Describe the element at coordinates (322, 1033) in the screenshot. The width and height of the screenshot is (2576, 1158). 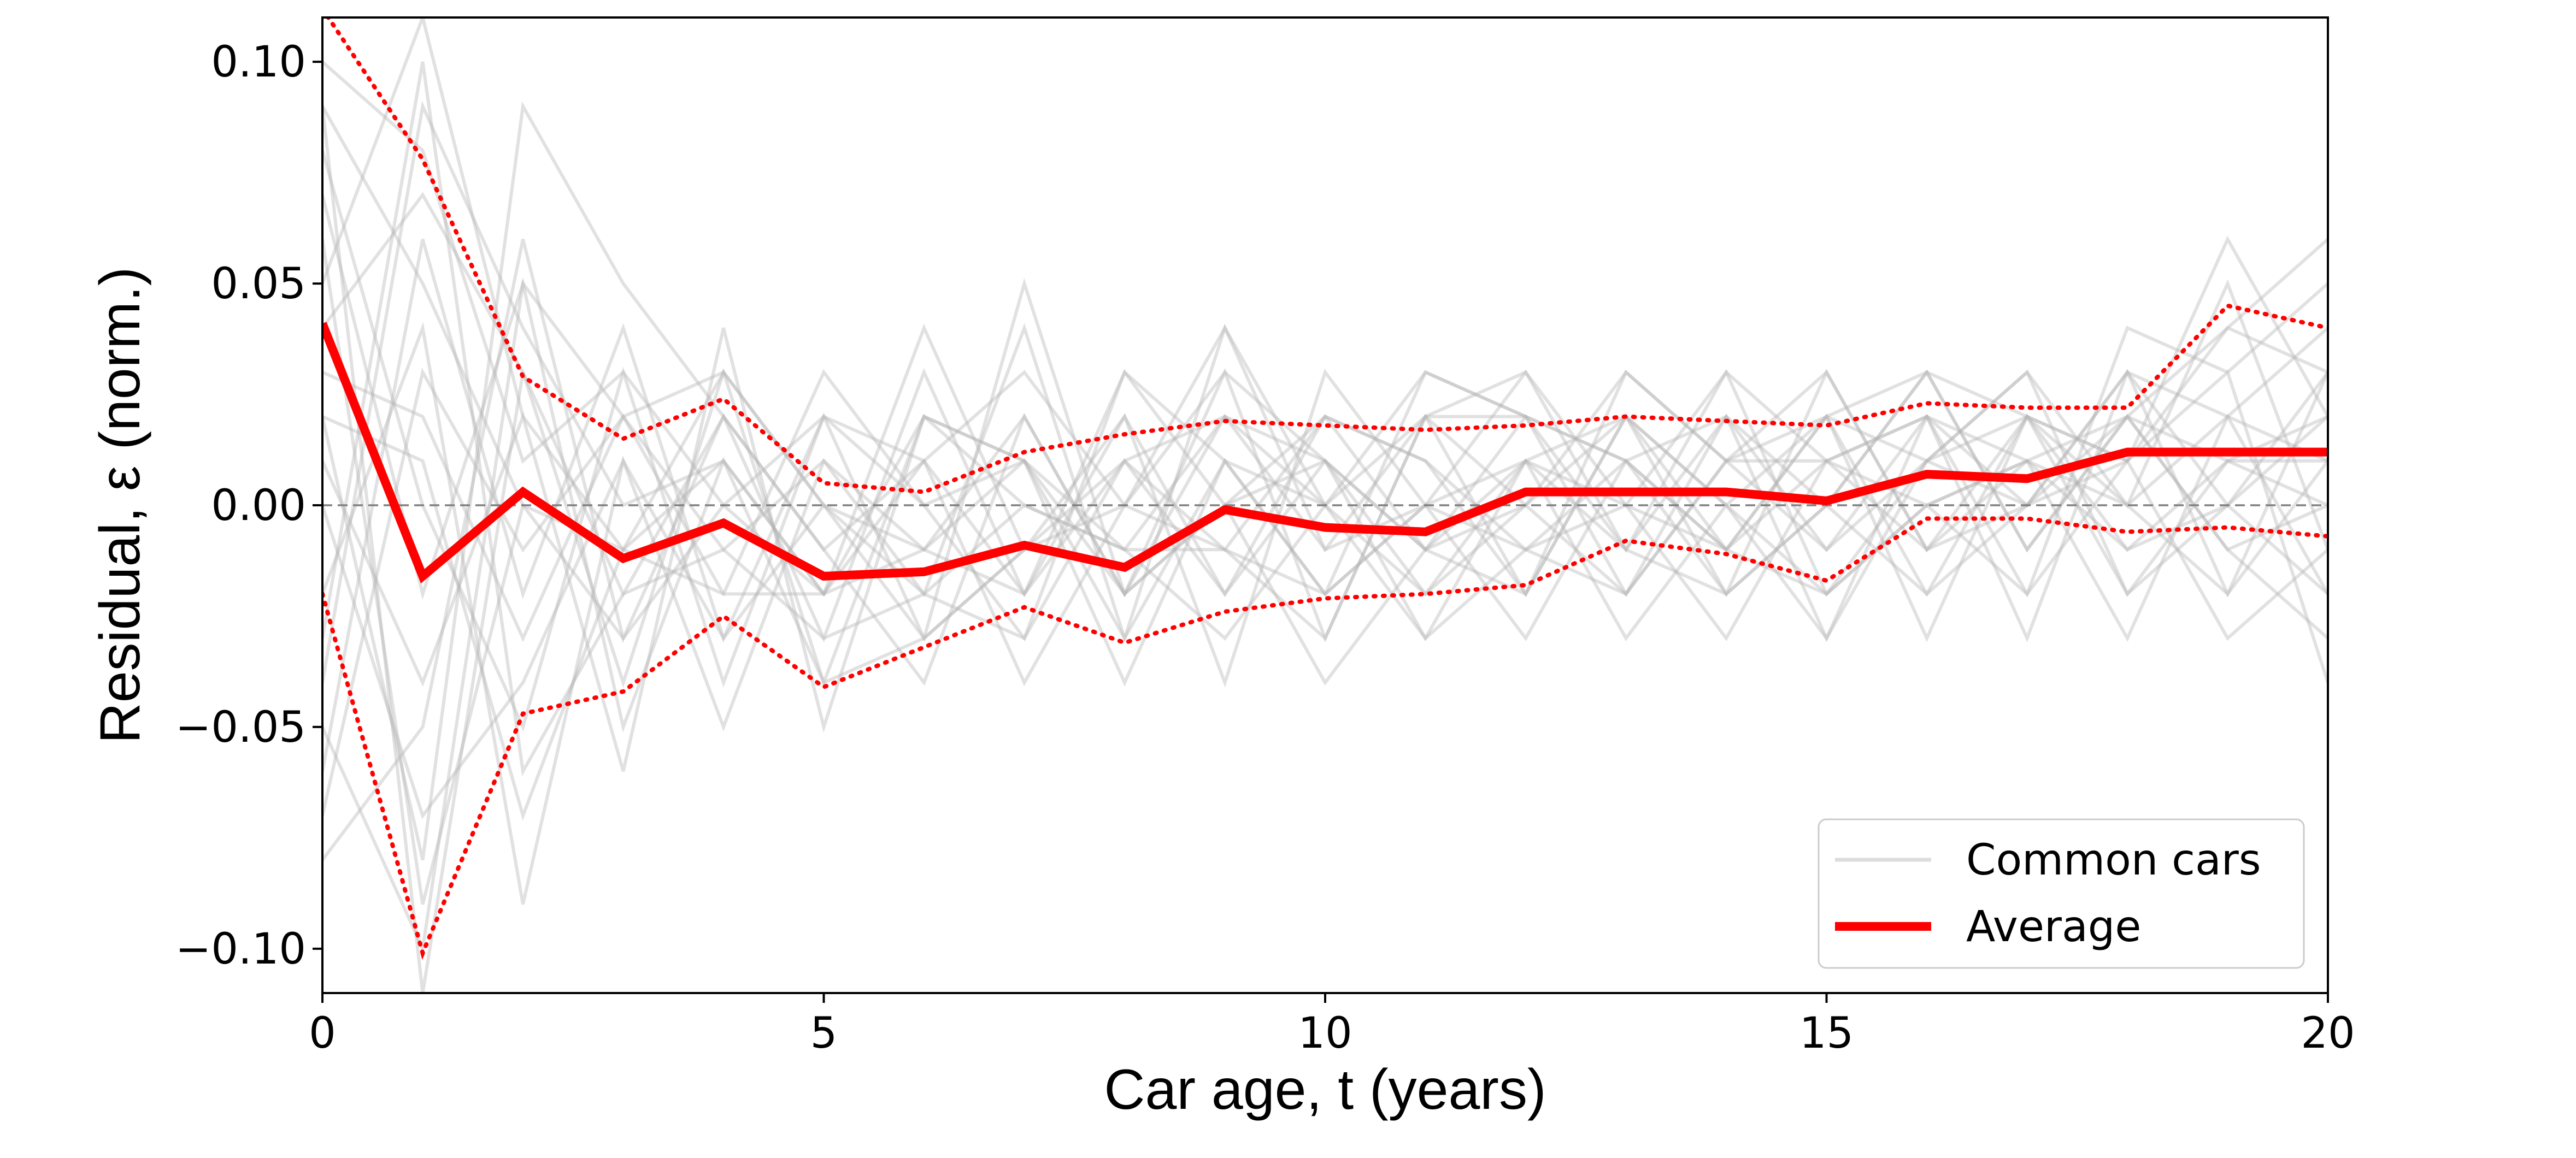
I see `x-tick-label: 0` at that location.